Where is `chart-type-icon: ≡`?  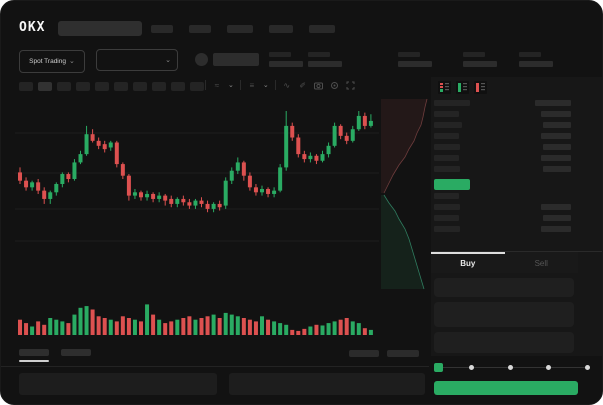
chart-type-icon: ≡ is located at coordinates (252, 85).